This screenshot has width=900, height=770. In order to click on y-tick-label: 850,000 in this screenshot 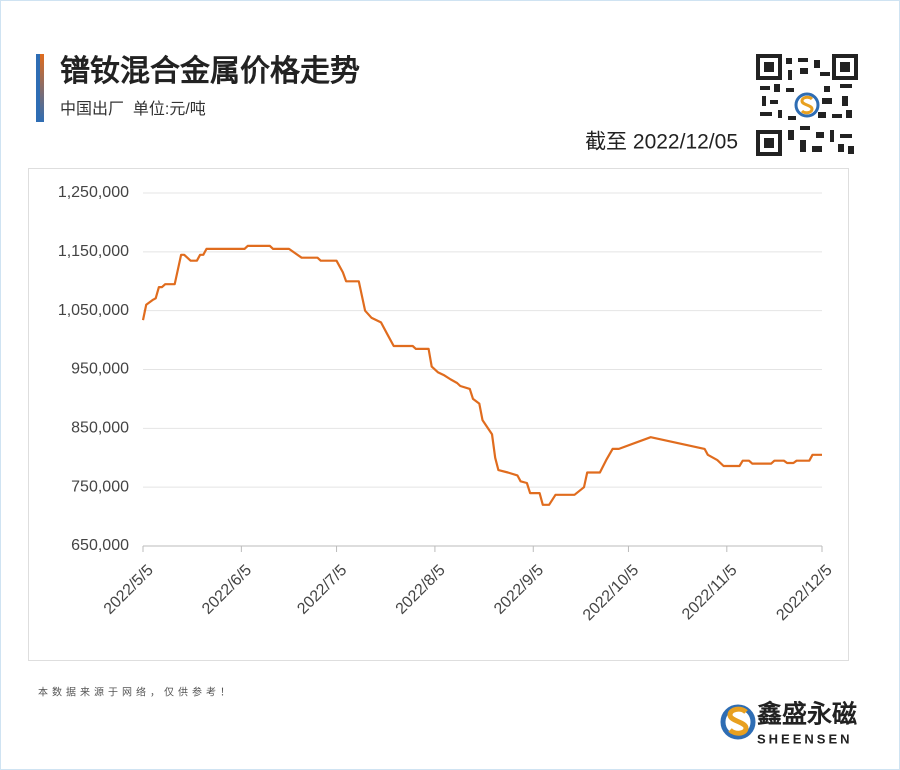, I will do `click(100, 428)`.